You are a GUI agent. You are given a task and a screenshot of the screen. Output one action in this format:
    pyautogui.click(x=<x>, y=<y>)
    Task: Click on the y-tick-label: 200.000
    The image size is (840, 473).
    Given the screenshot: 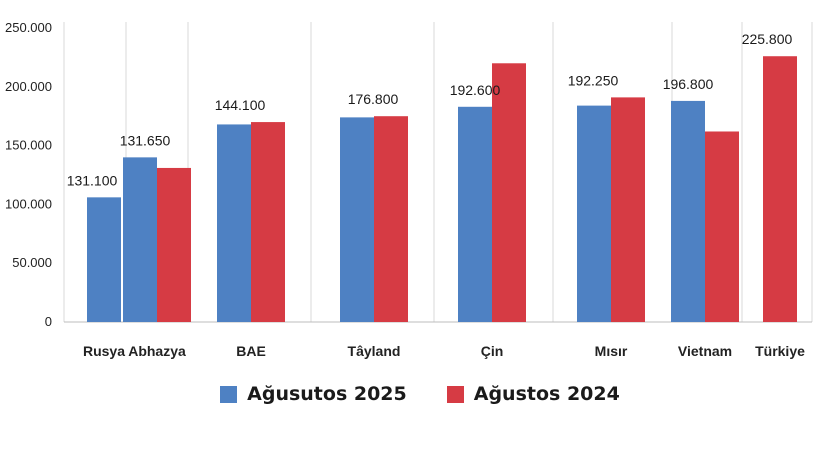 What is the action you would take?
    pyautogui.click(x=28, y=86)
    